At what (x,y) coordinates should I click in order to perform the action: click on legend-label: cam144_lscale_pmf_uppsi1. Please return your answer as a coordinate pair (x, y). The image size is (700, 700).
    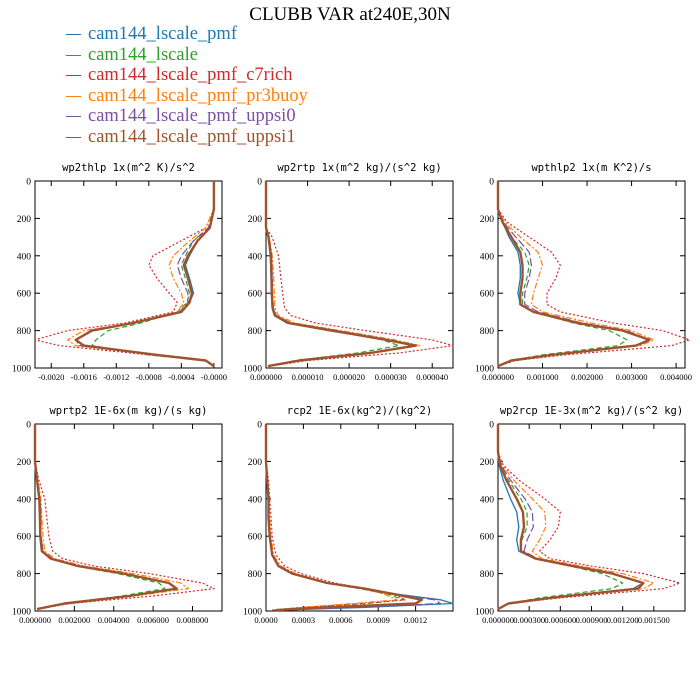
    Looking at the image, I should click on (192, 136).